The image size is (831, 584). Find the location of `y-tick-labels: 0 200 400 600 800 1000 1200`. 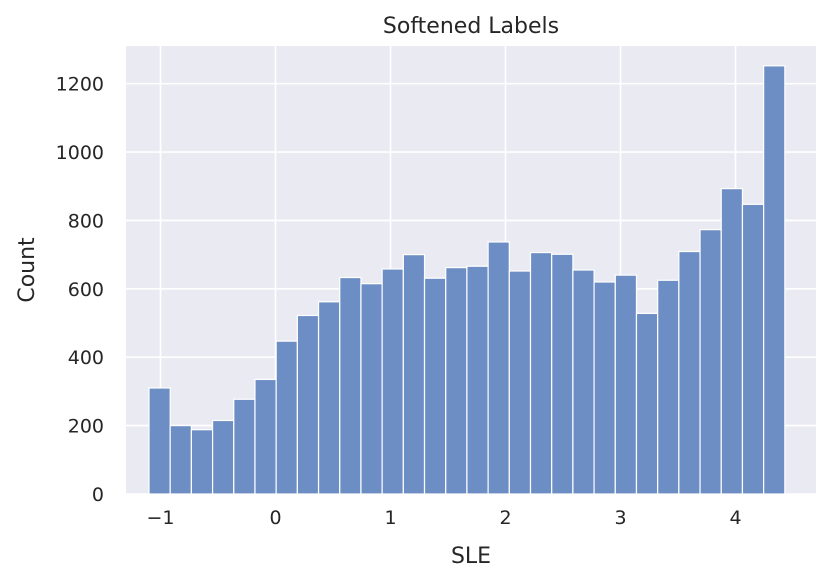

y-tick-labels: 0 200 400 600 800 1000 1200 is located at coordinates (80, 290).